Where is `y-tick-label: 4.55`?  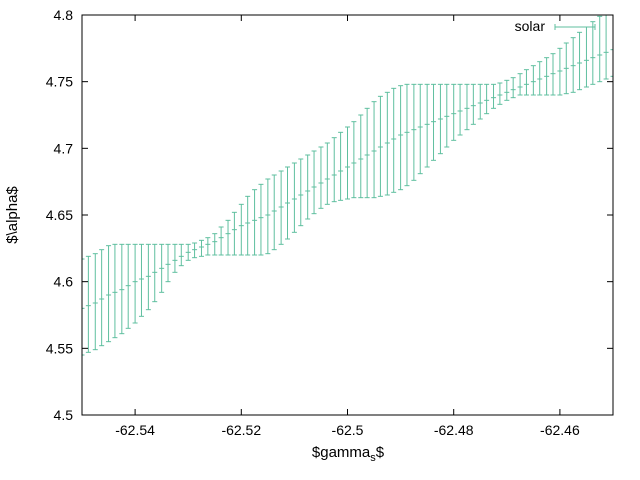
y-tick-label: 4.55 is located at coordinates (59, 348).